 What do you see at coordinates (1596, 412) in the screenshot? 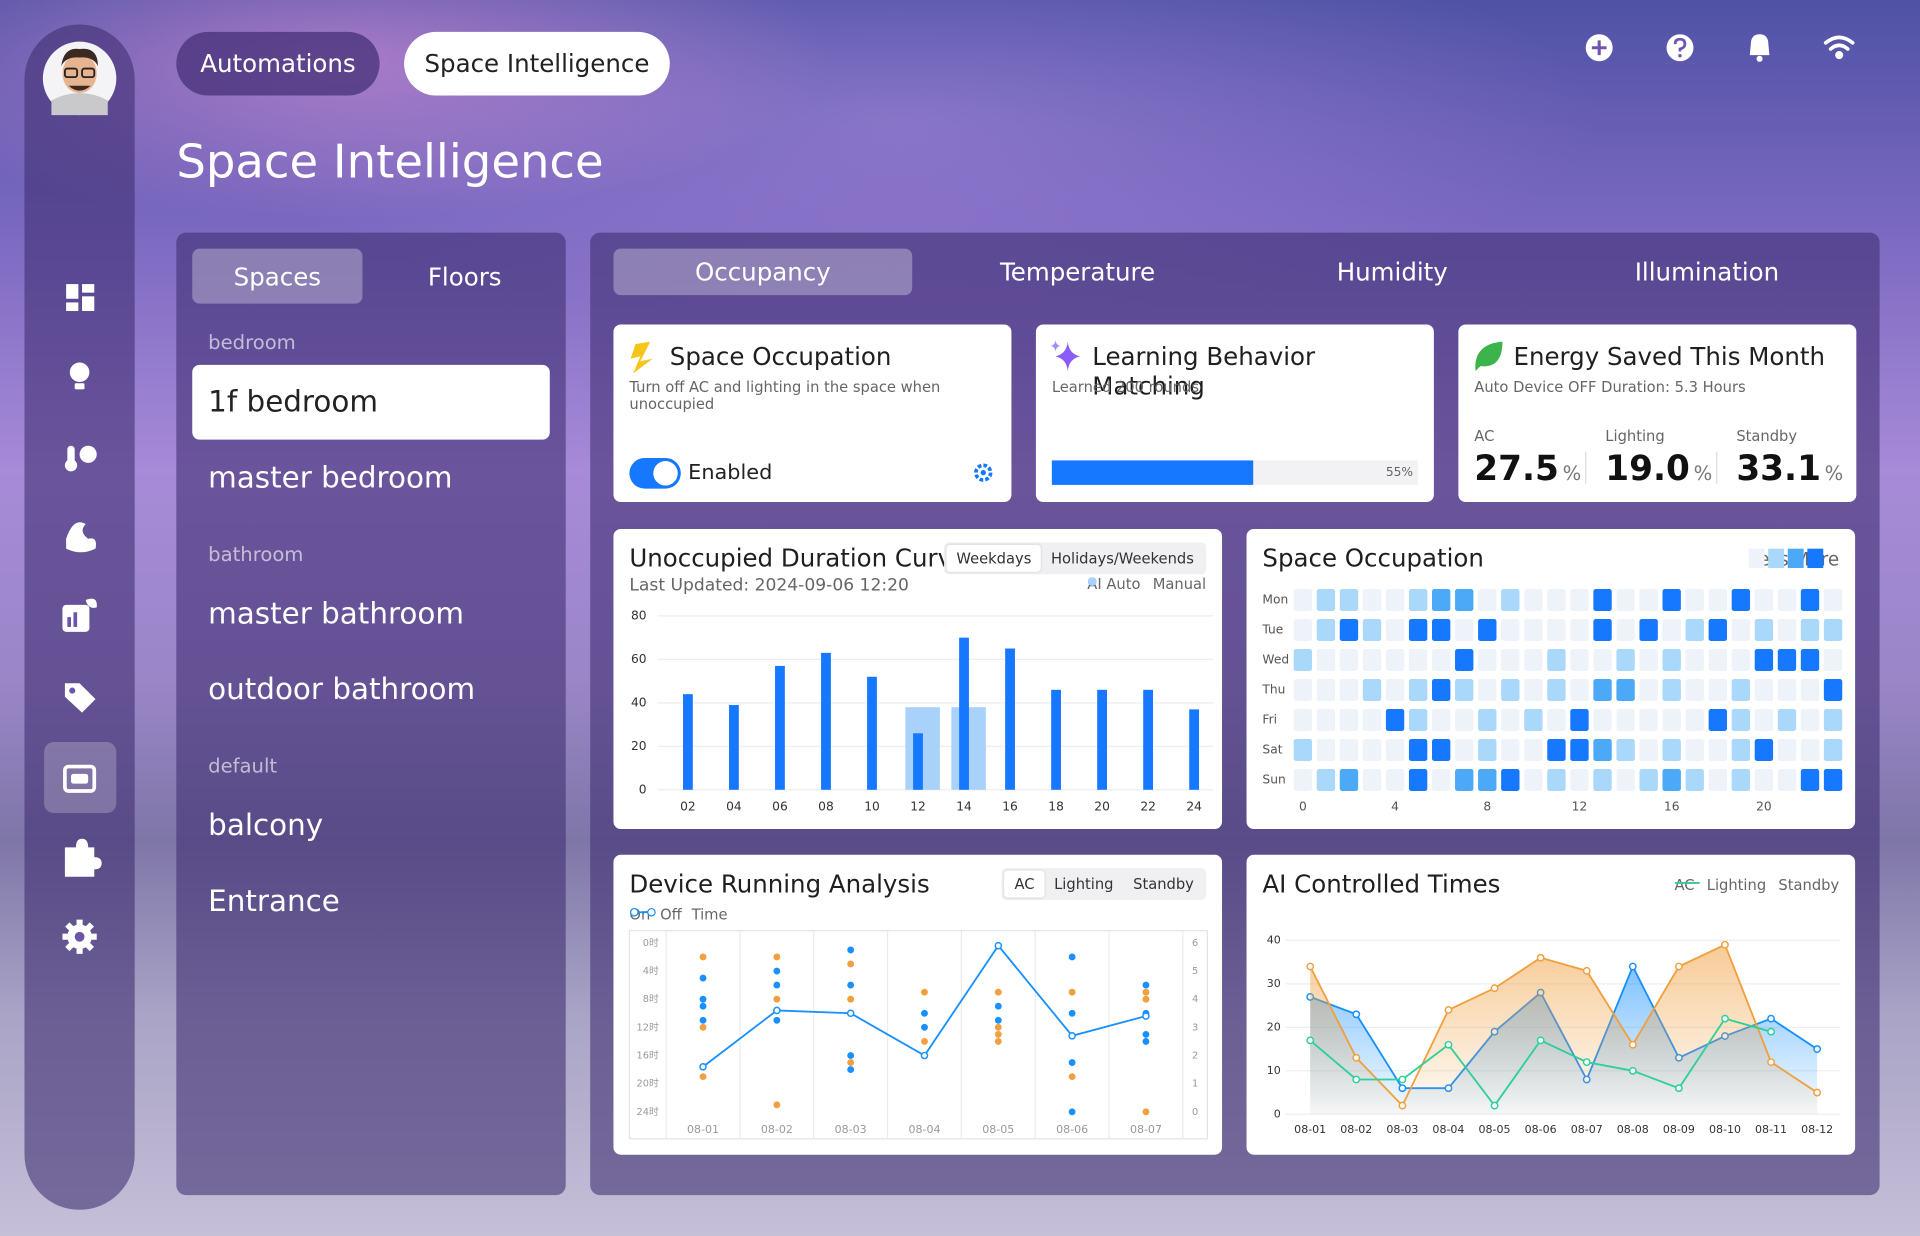
I see `energy-card-graphics` at bounding box center [1596, 412].